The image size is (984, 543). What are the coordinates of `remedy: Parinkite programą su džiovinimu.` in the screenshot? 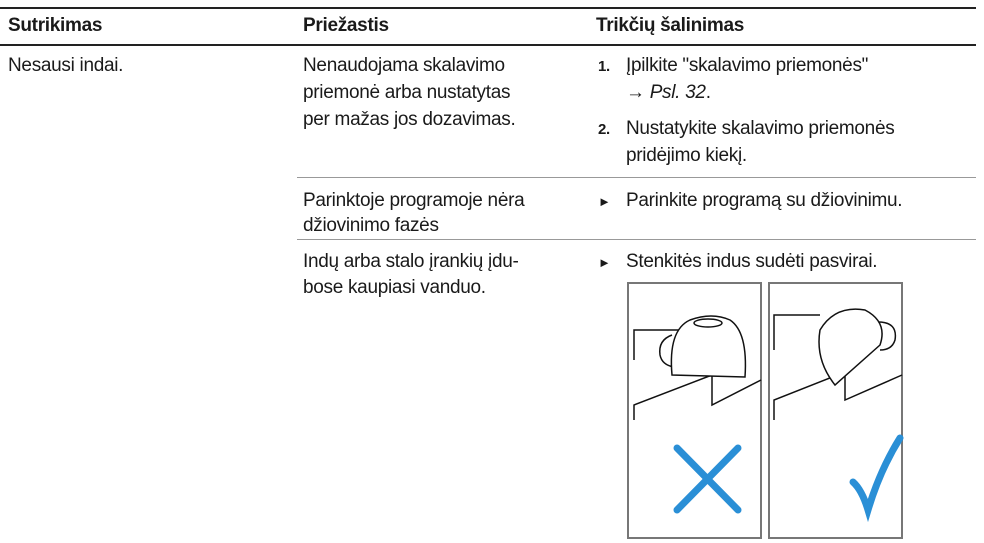 It's located at (764, 200).